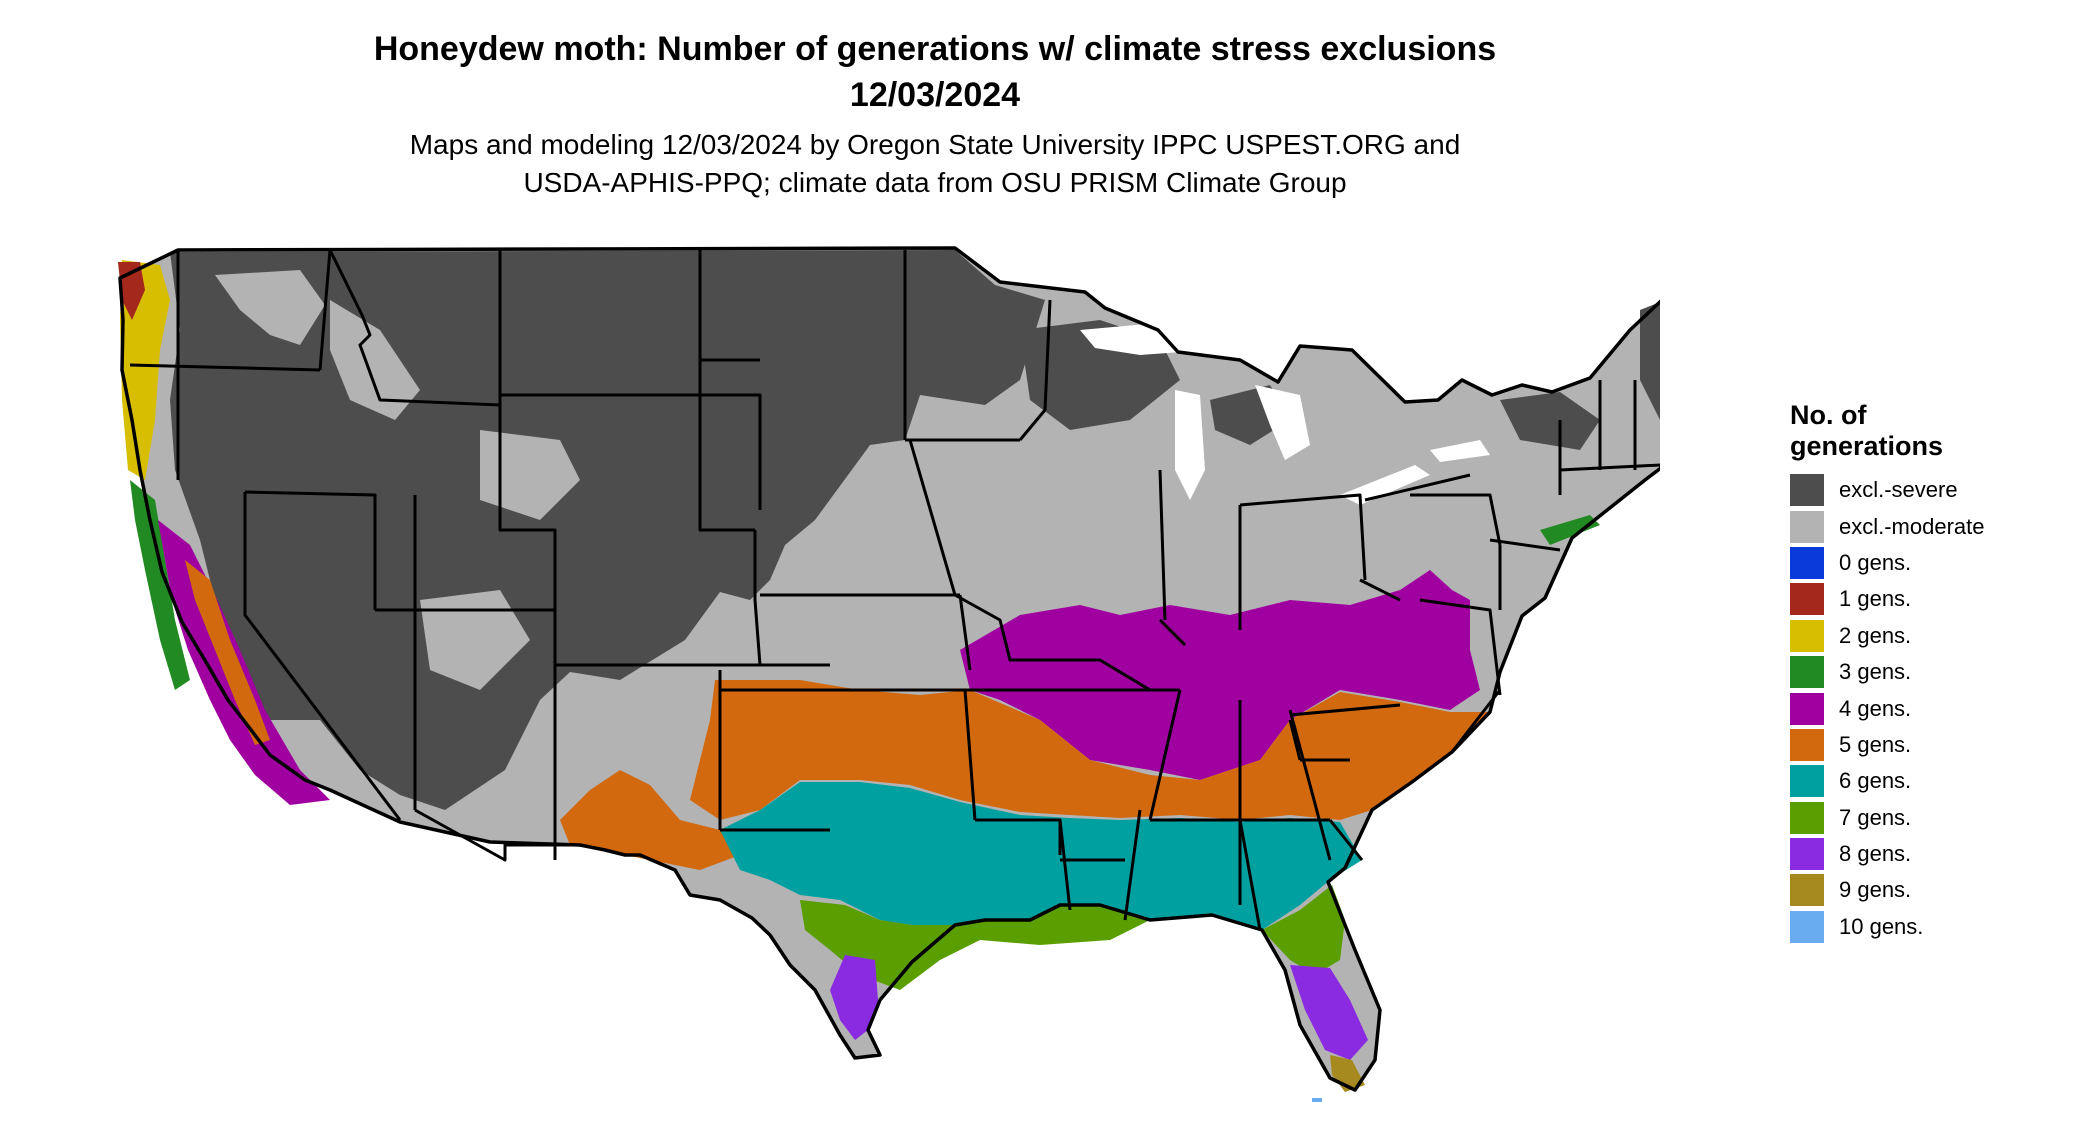 Image resolution: width=2100 pixels, height=1125 pixels. I want to click on legend-item: 3 gens., so click(1887, 672).